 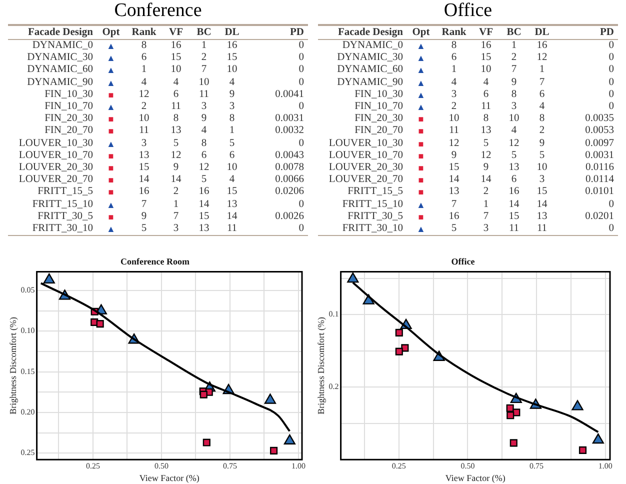 What do you see at coordinates (321, 365) in the screenshot?
I see `y-axis-title: Brightness Discomfort (%)` at bounding box center [321, 365].